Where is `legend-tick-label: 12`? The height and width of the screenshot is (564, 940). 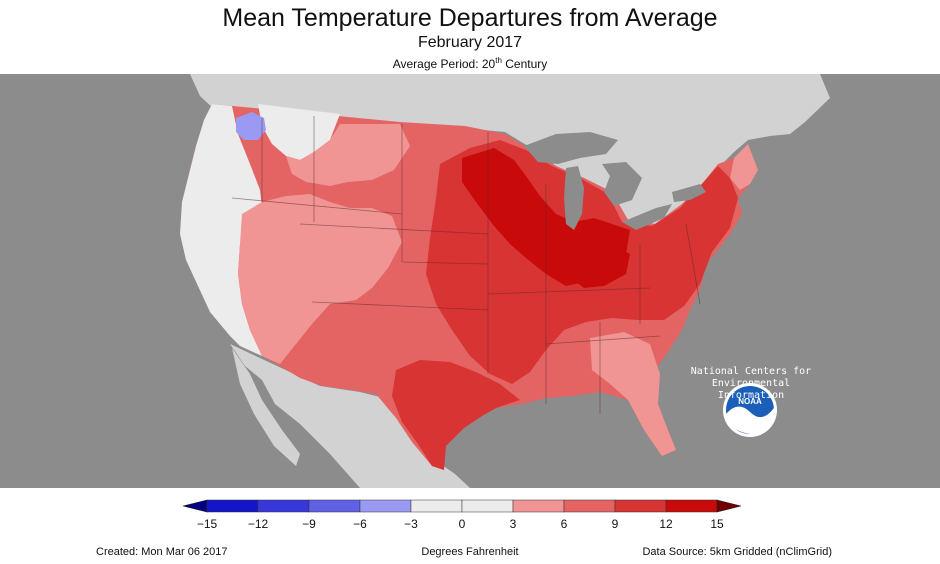
legend-tick-label: 12 is located at coordinates (666, 524).